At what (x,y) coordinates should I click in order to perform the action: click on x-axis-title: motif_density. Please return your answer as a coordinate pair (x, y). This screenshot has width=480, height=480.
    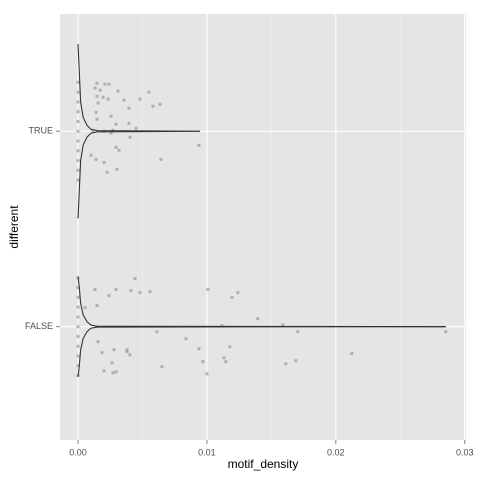
    Looking at the image, I should click on (263, 464).